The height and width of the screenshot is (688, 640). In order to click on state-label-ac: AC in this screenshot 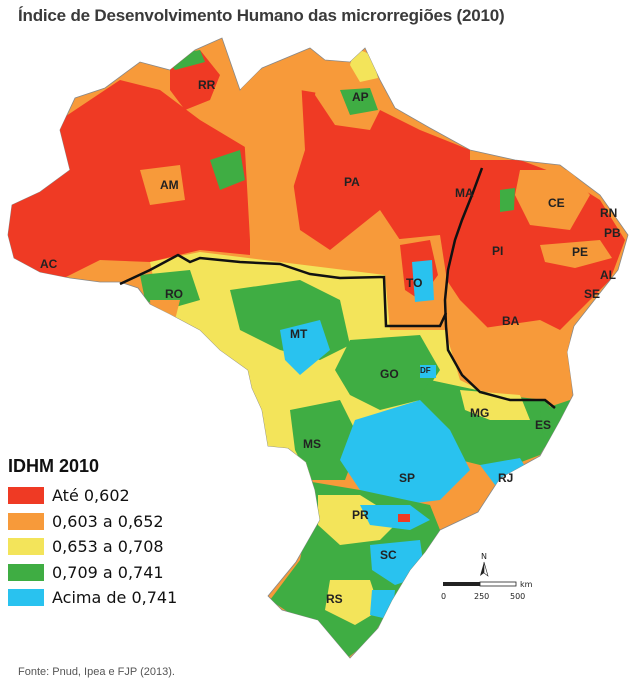, I will do `click(49, 264)`.